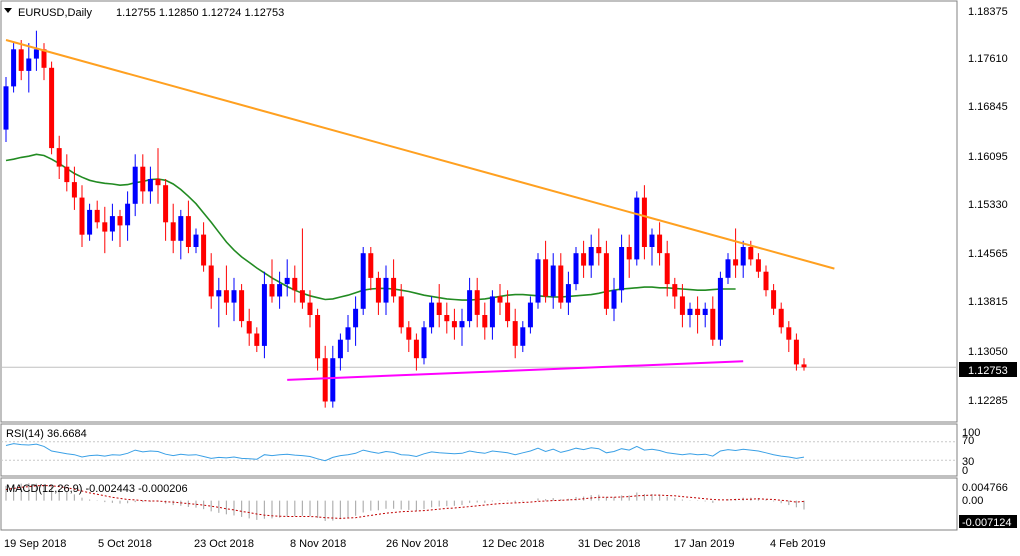 The height and width of the screenshot is (556, 1020). What do you see at coordinates (965, 471) in the screenshot?
I see `rsi-tick: 0` at bounding box center [965, 471].